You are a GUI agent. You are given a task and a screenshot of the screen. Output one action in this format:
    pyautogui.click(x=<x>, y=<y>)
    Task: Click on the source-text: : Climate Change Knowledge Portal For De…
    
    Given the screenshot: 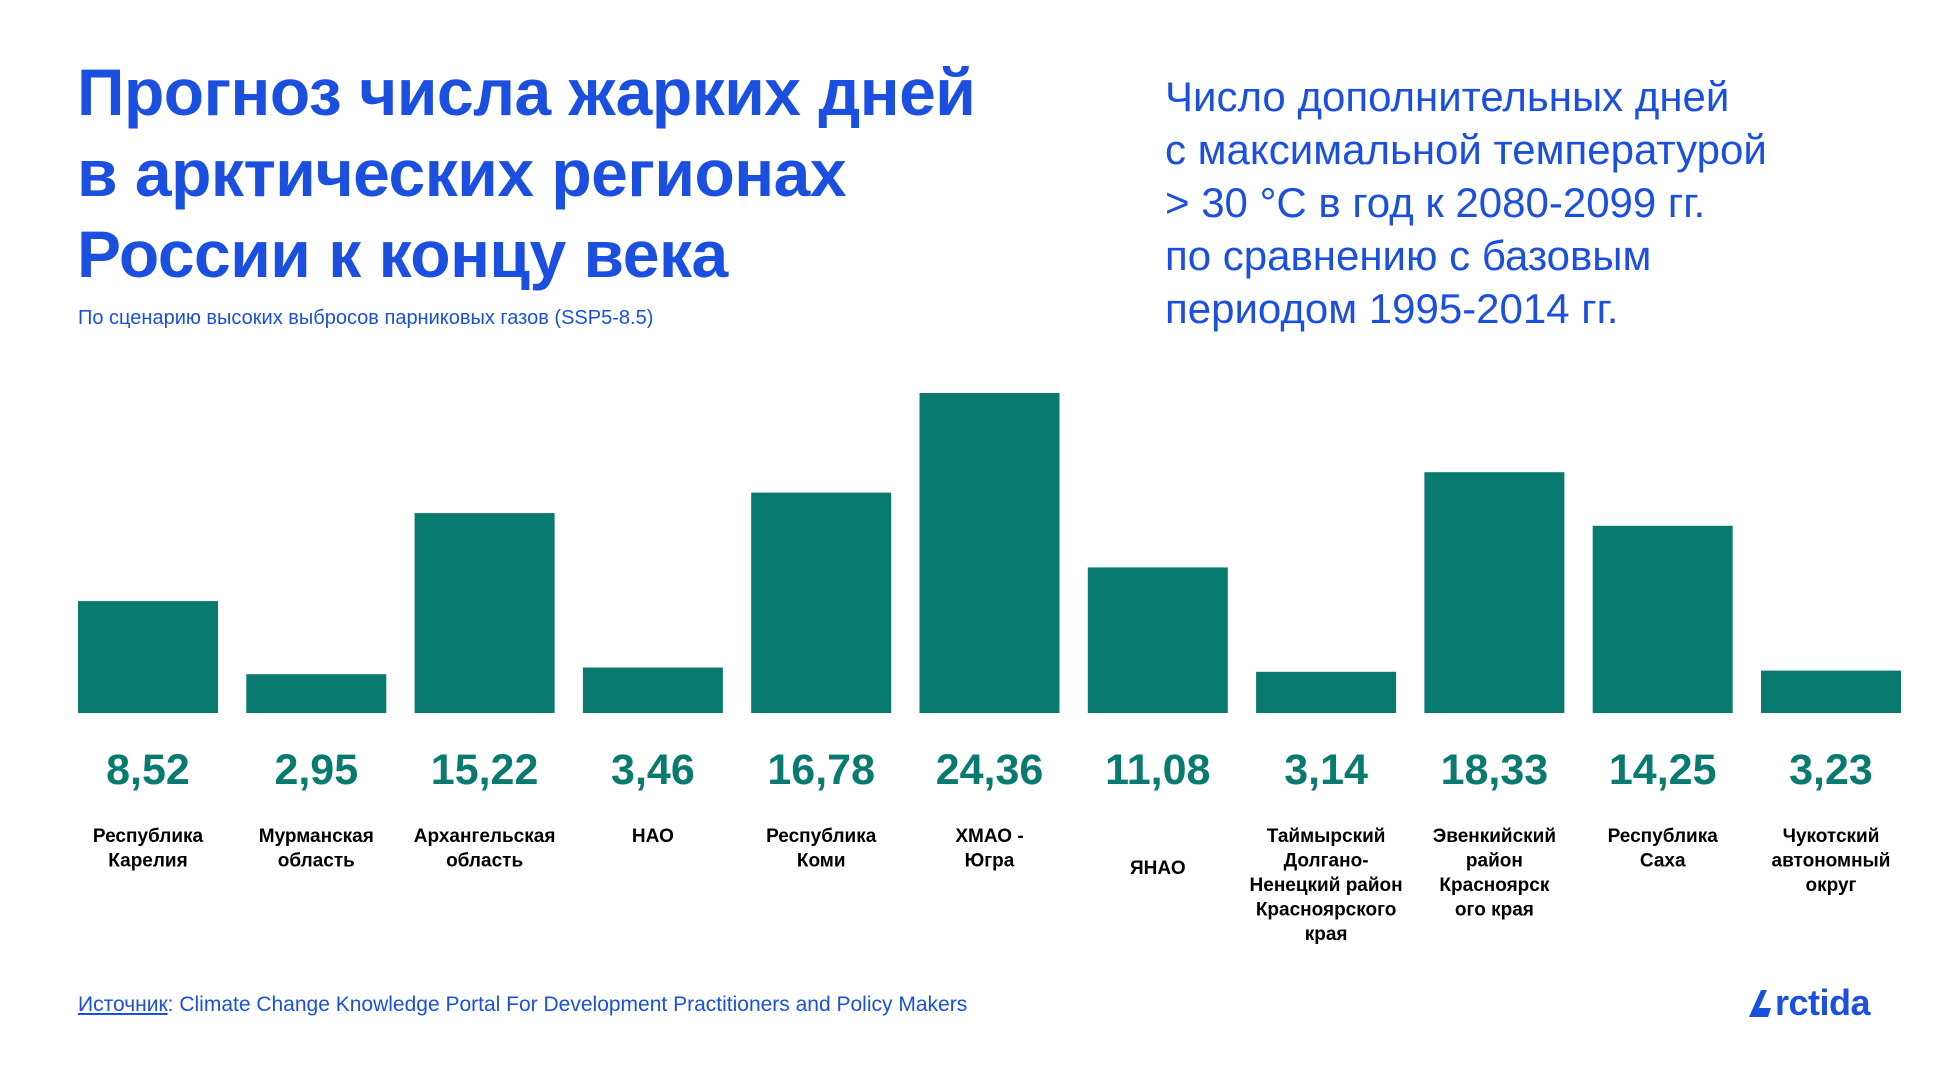 What is the action you would take?
    pyautogui.click(x=567, y=1004)
    